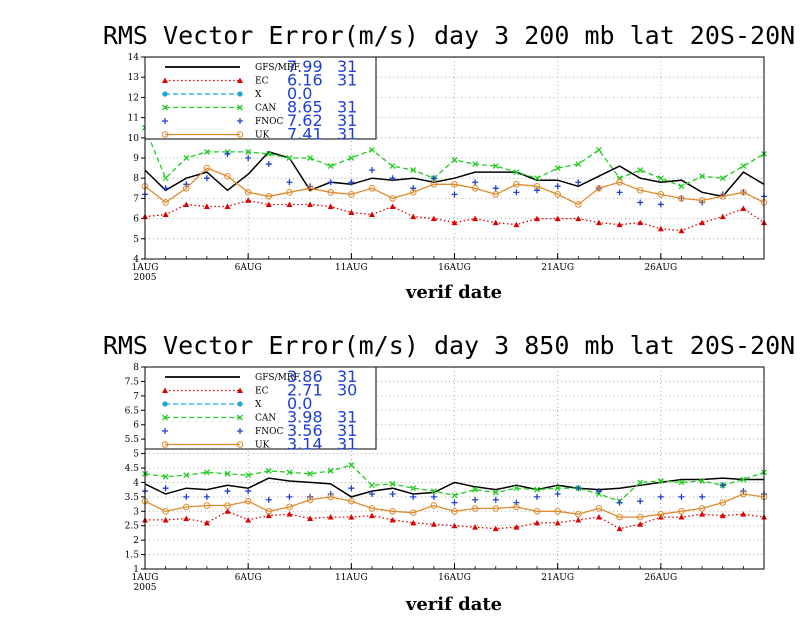 This screenshot has width=800, height=622. What do you see at coordinates (269, 122) in the screenshot?
I see `legend-label: FNOC` at bounding box center [269, 122].